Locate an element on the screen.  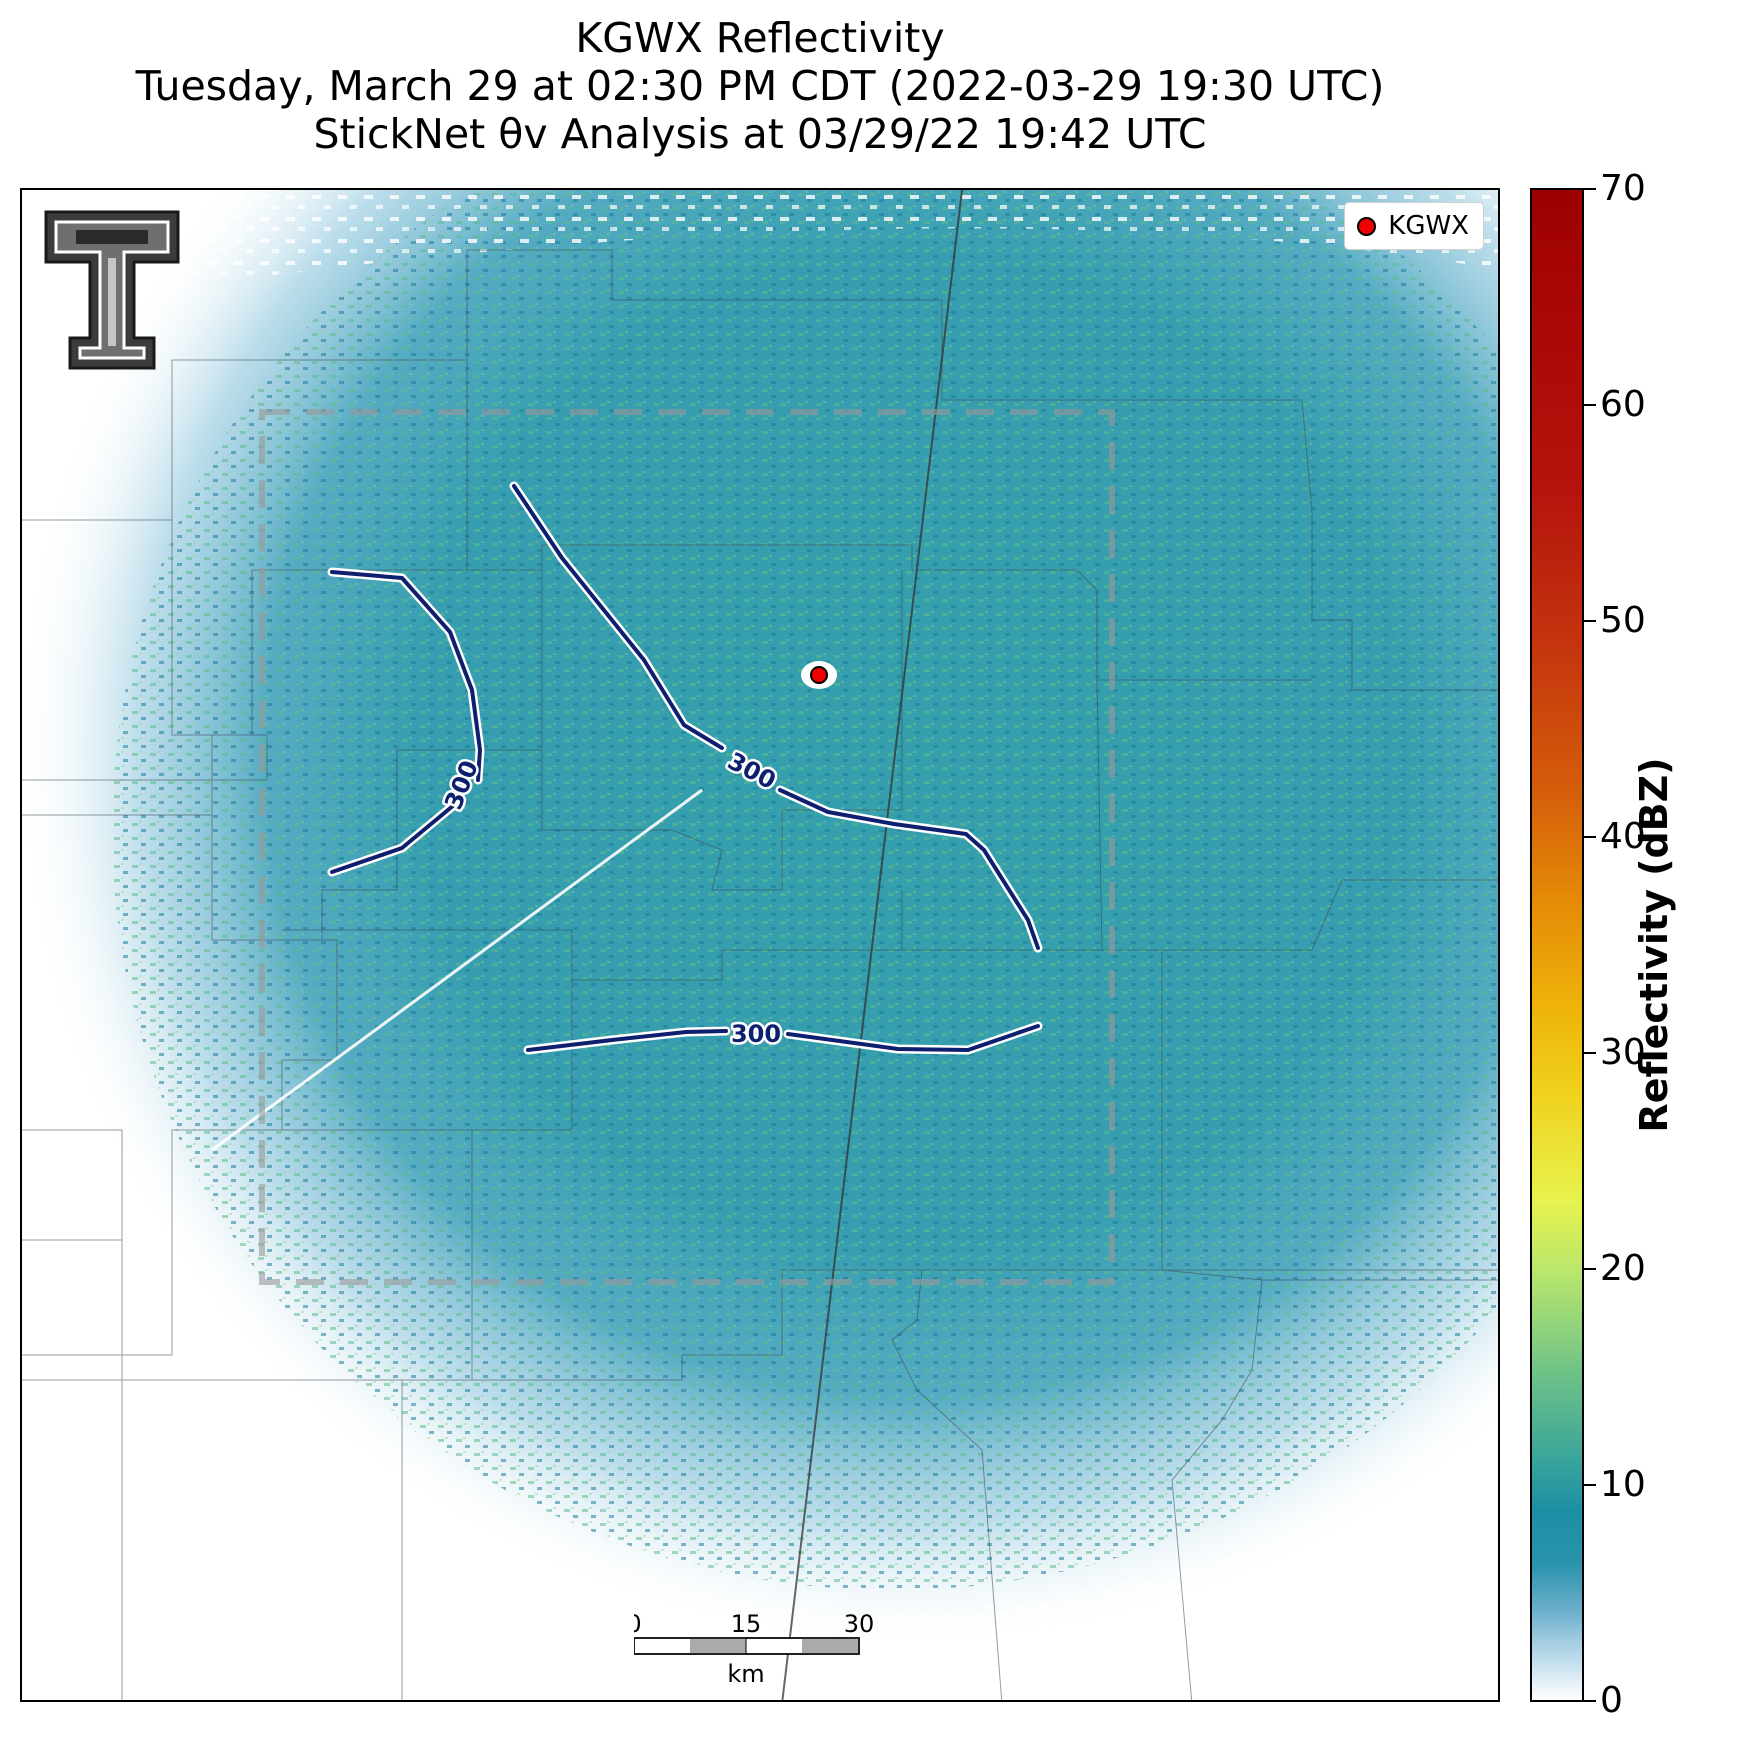
texas-tech-logo is located at coordinates (112, 290).